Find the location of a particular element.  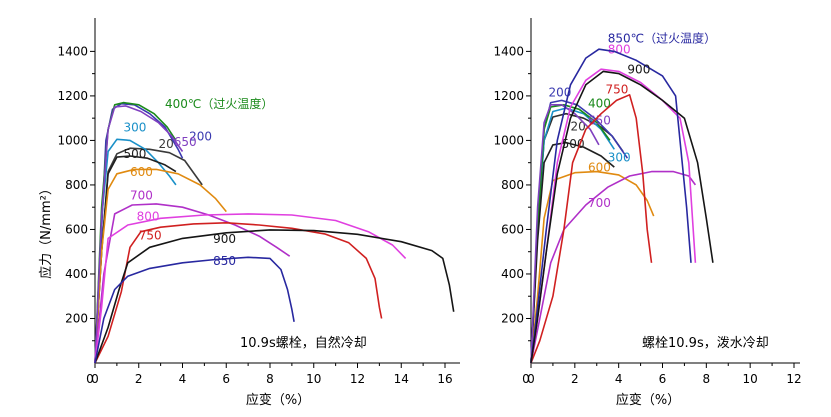

cooling-annotation: 10.9s螺栓，自然冷却 is located at coordinates (303, 343).